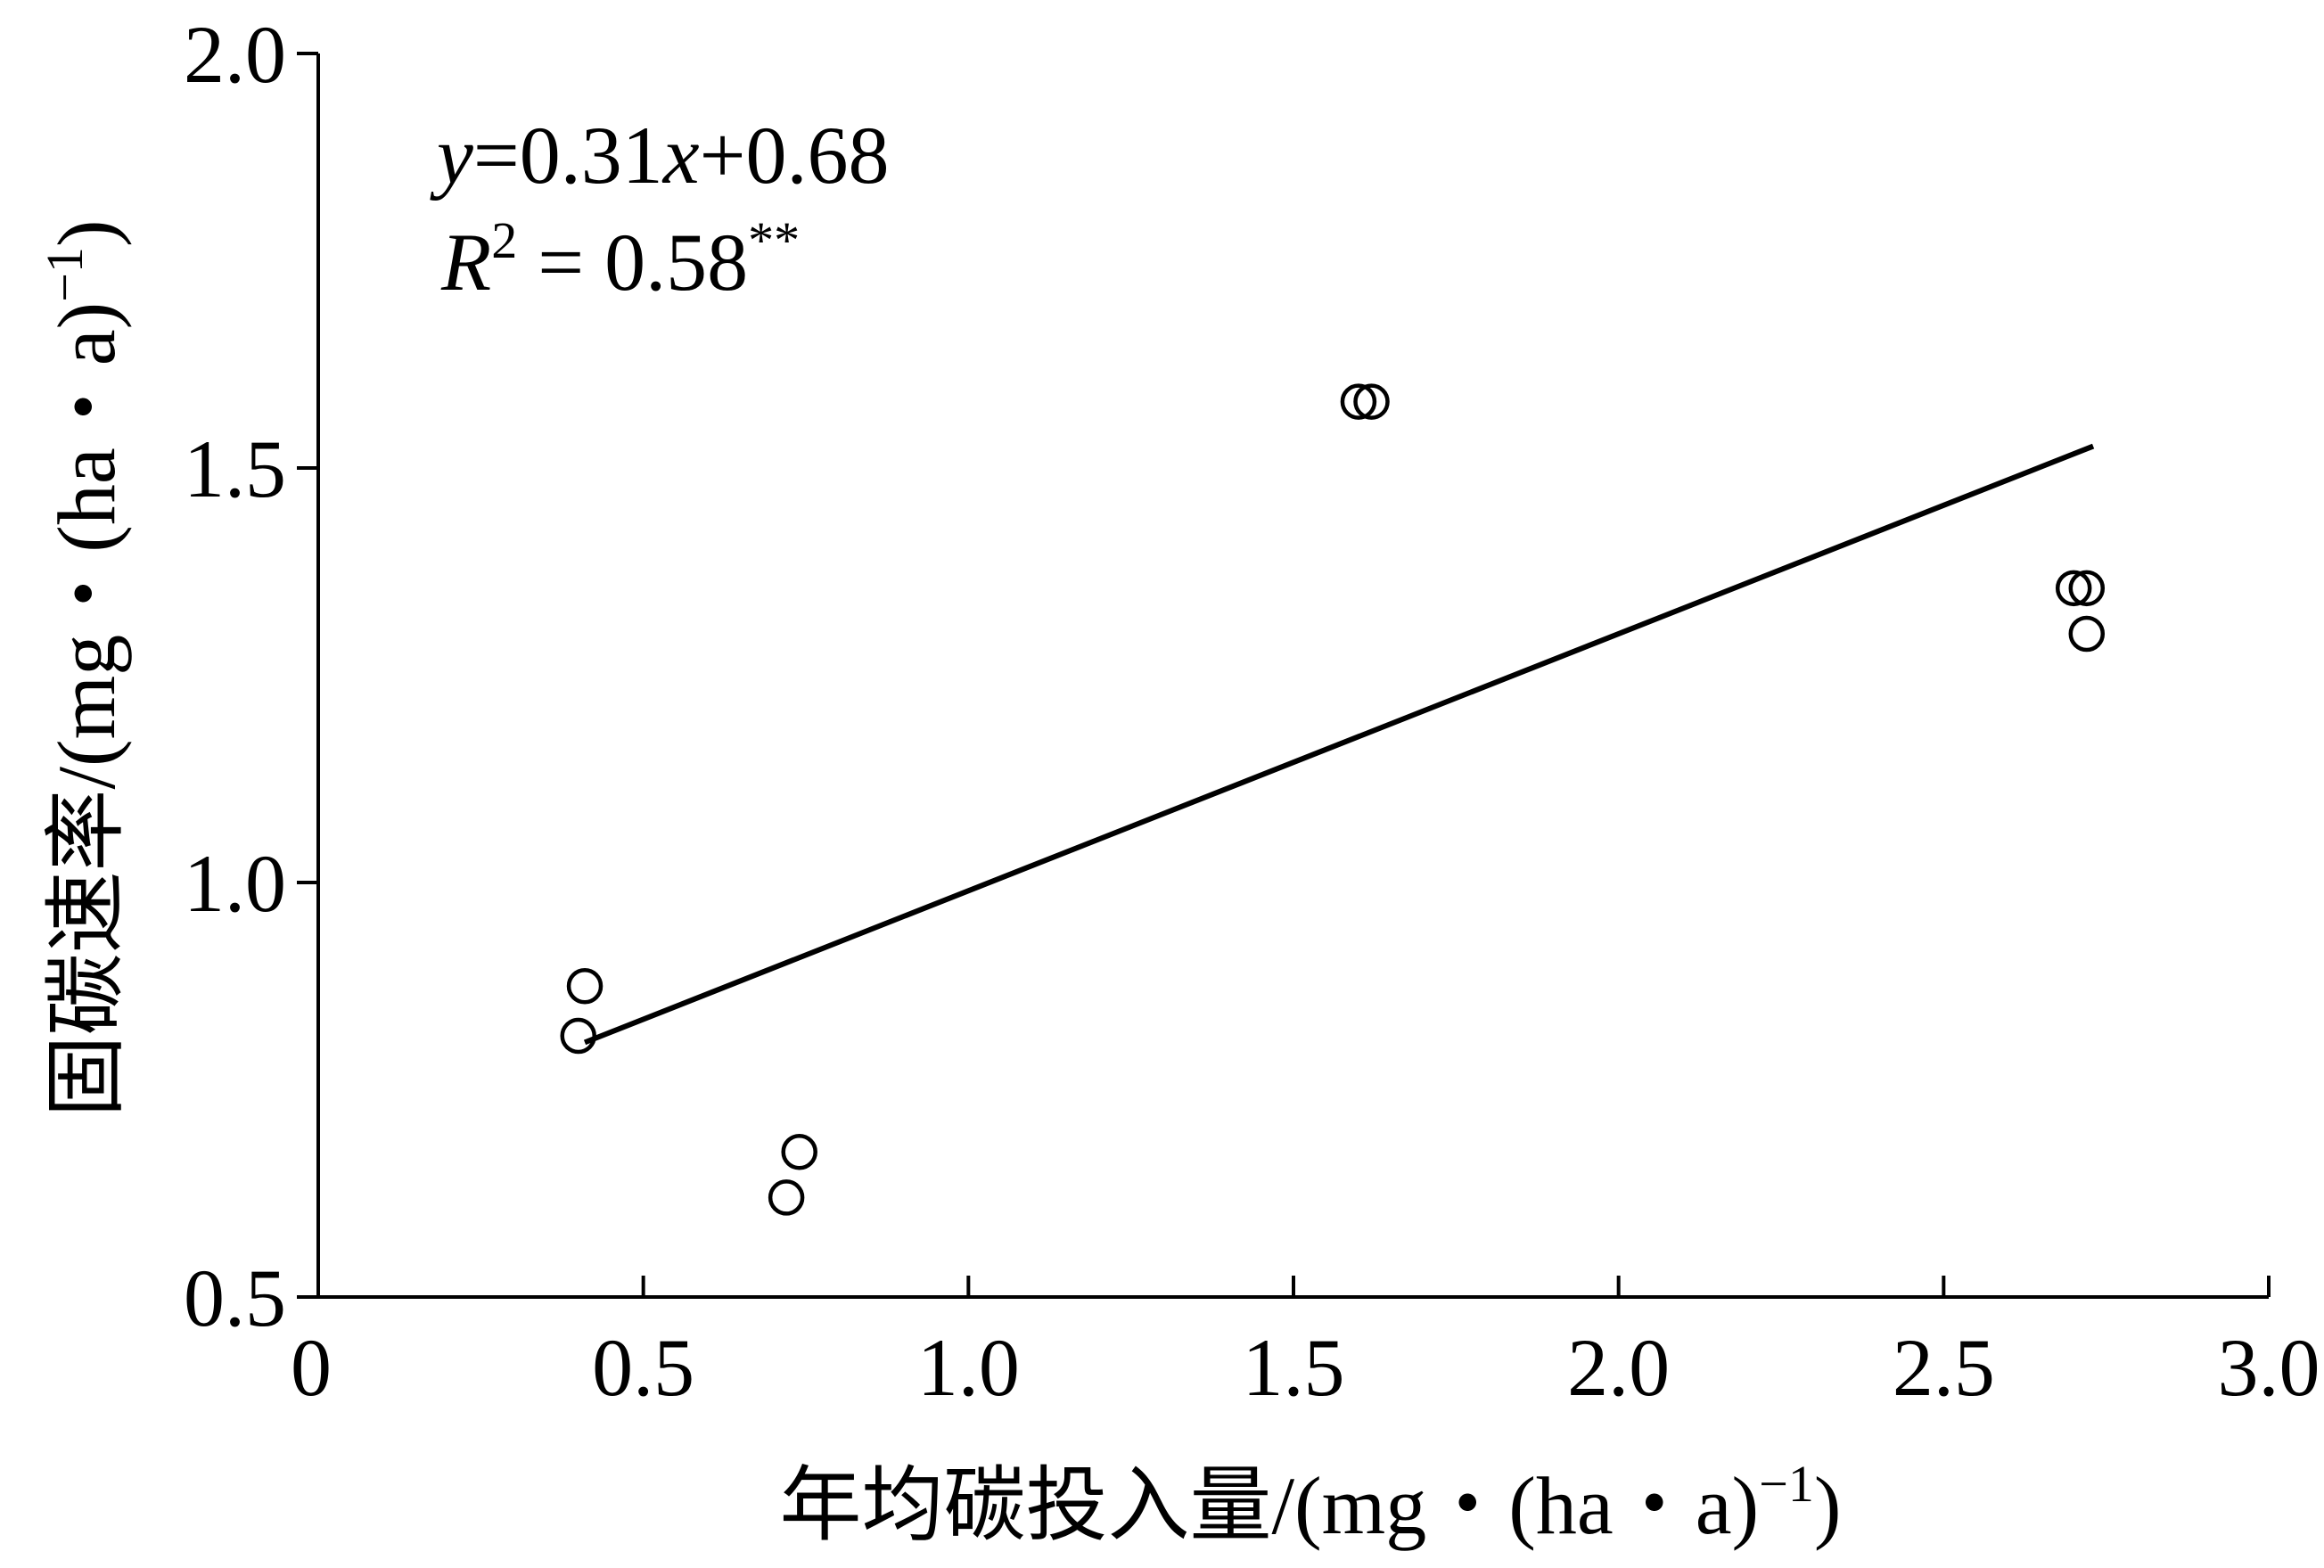 The height and width of the screenshot is (1568, 2324). I want to click on x-axis-title-tail: ), so click(1828, 1506).